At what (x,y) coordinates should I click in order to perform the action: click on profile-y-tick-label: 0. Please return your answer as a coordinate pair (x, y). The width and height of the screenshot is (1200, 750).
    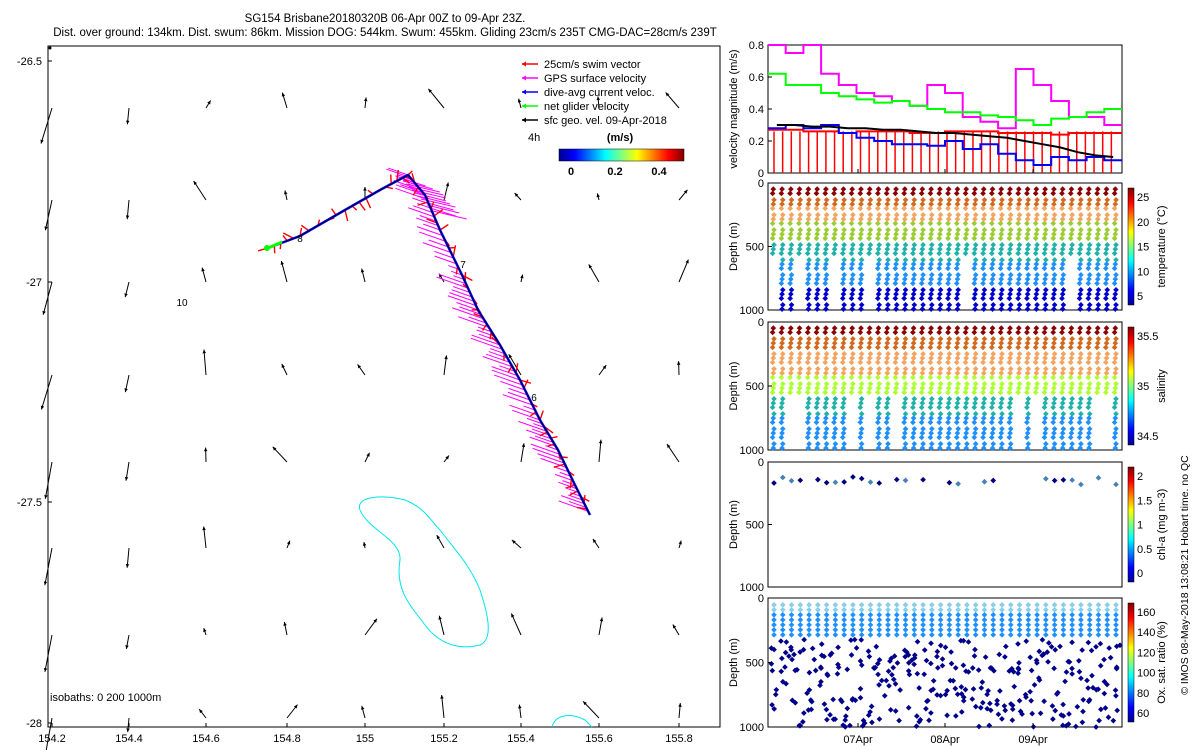
    Looking at the image, I should click on (761, 599).